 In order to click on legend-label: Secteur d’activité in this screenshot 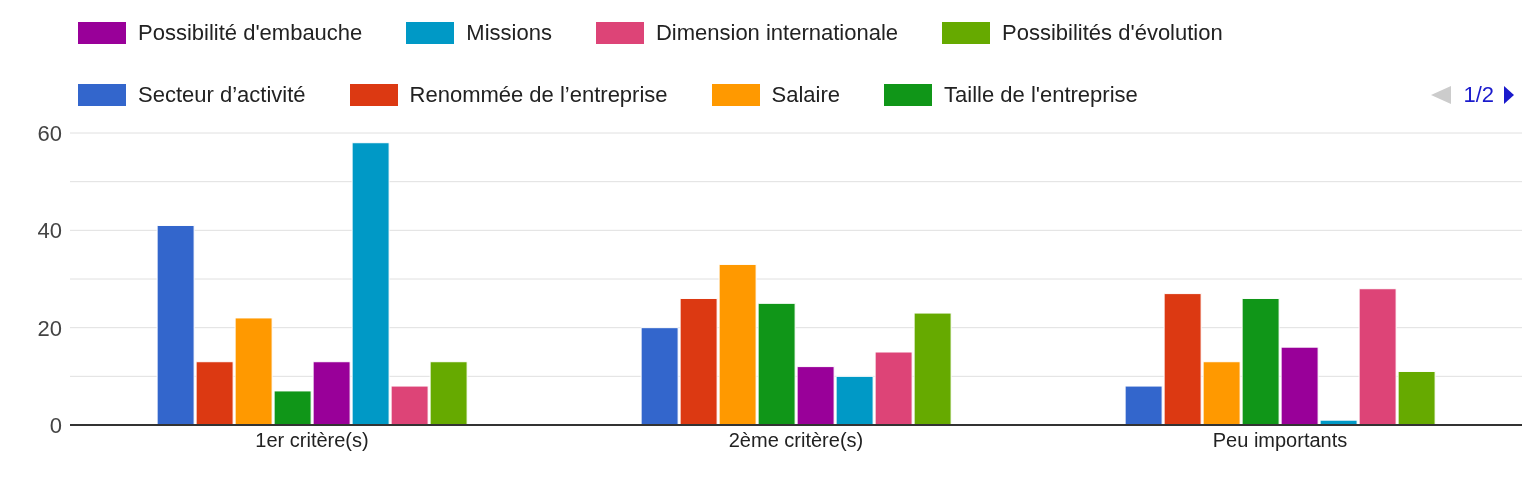, I will do `click(222, 95)`.